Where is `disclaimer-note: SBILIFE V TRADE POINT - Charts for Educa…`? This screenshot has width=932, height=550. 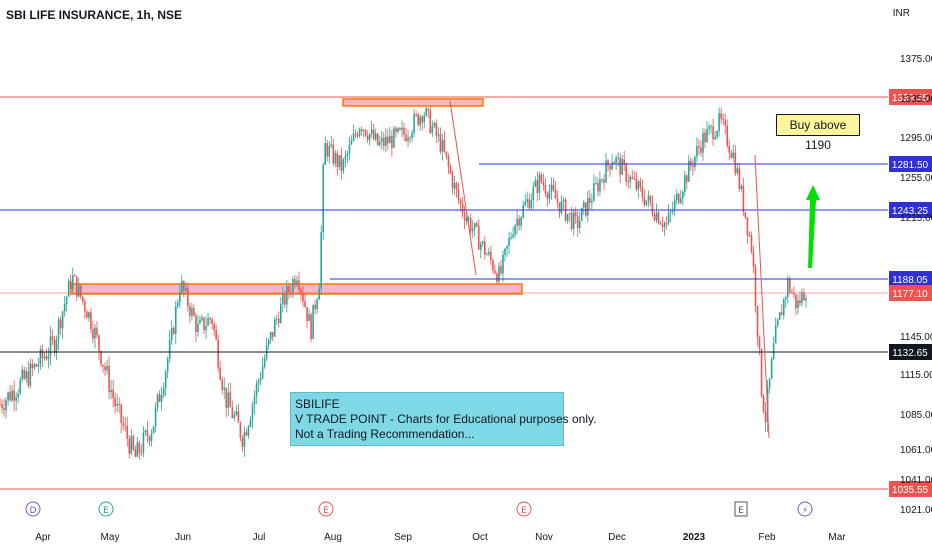
disclaimer-note: SBILIFE V TRADE POINT - Charts for Educa… is located at coordinates (443, 419).